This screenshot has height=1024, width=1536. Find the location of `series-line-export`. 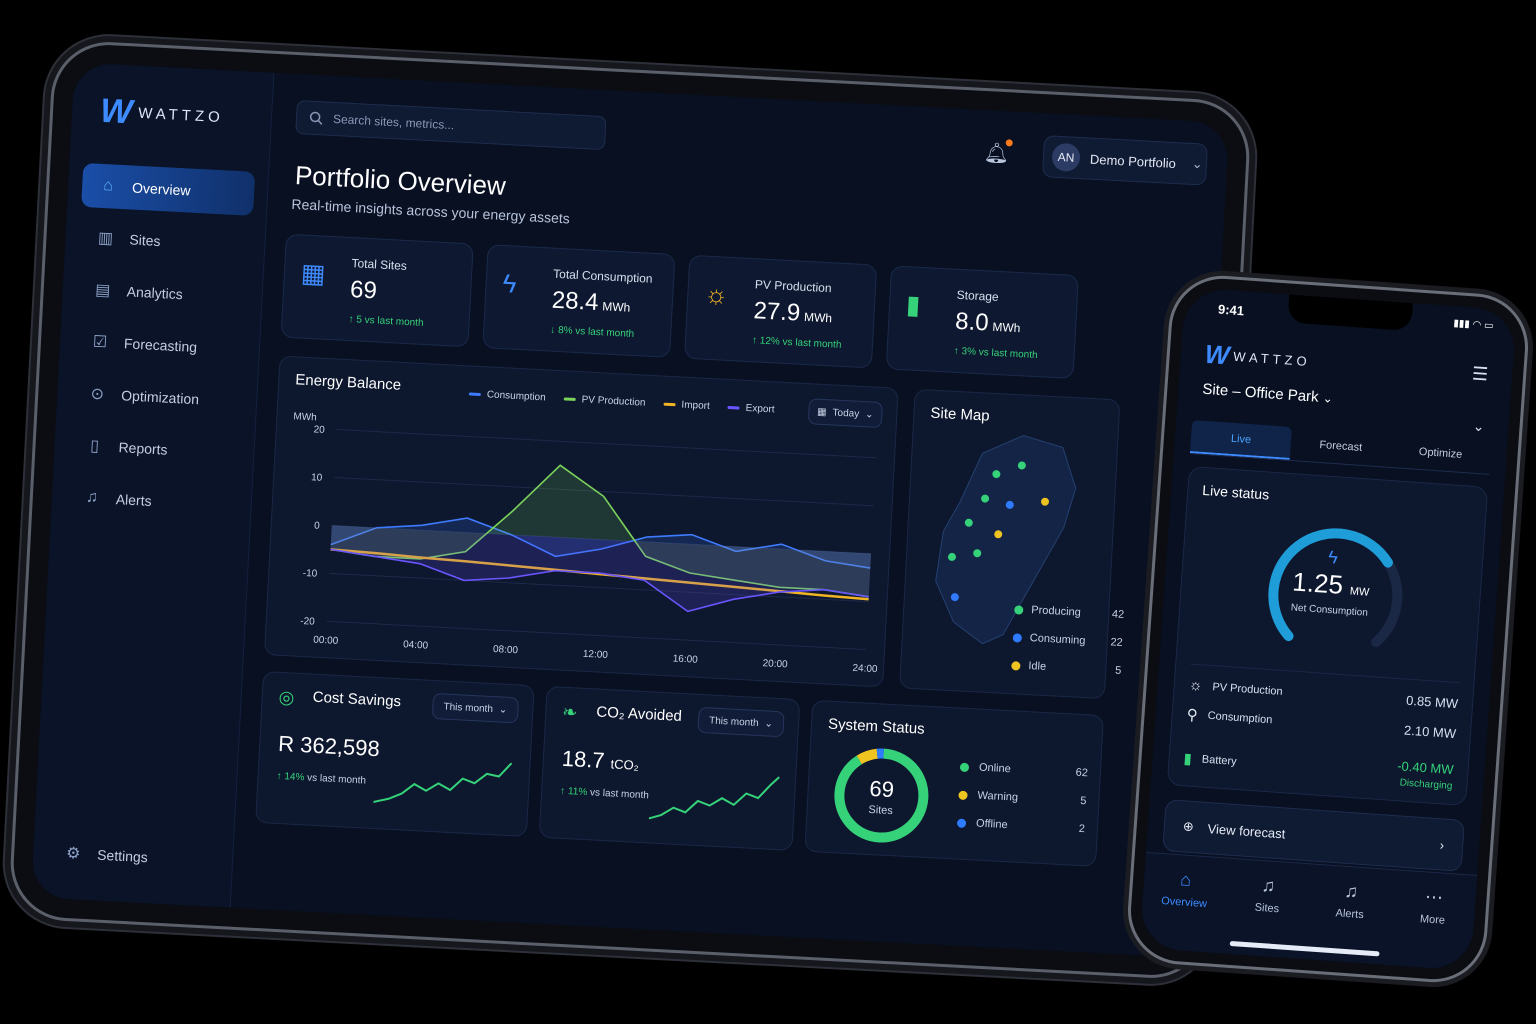

series-line-export is located at coordinates (599, 584).